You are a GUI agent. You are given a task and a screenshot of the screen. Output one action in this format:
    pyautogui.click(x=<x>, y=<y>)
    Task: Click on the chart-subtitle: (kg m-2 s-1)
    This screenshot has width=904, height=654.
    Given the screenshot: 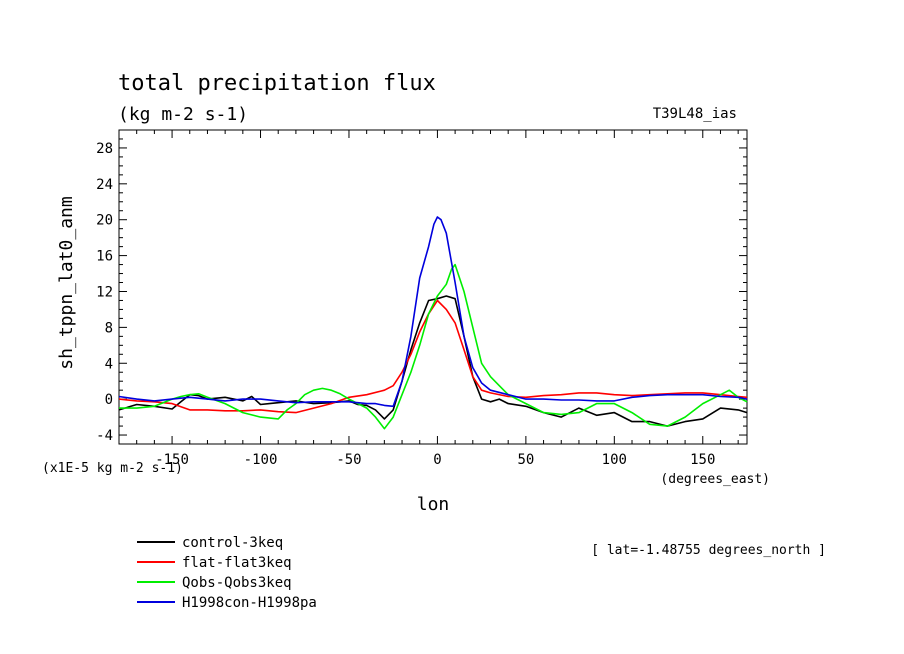 What is the action you would take?
    pyautogui.click(x=183, y=114)
    